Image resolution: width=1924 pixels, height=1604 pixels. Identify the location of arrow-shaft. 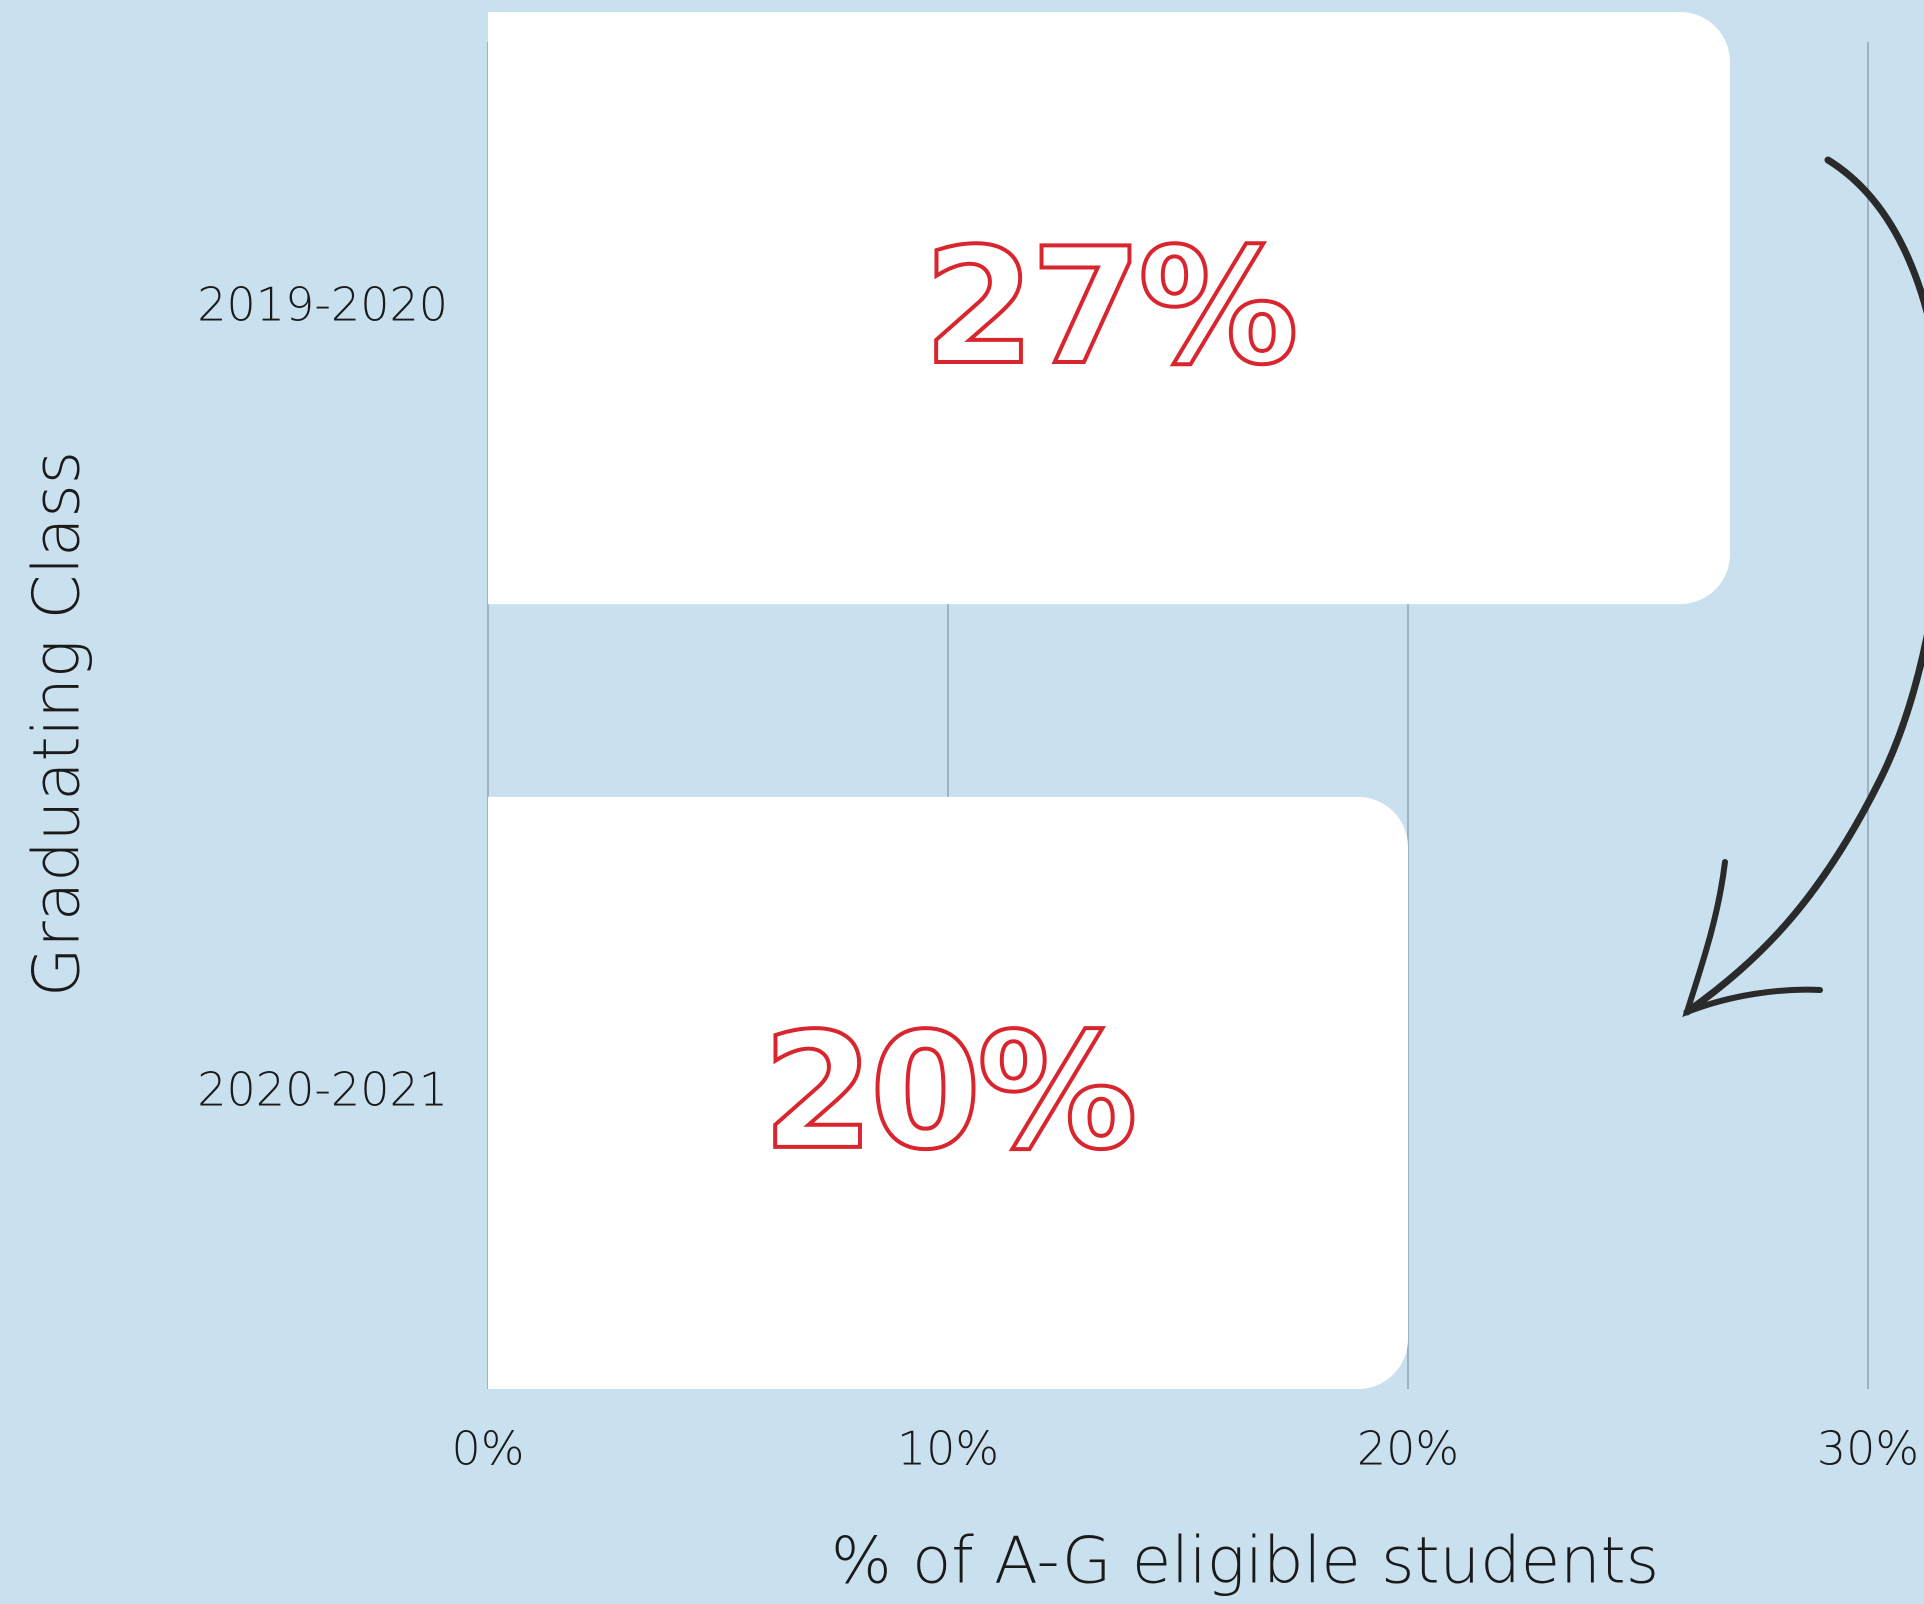
(1803, 586).